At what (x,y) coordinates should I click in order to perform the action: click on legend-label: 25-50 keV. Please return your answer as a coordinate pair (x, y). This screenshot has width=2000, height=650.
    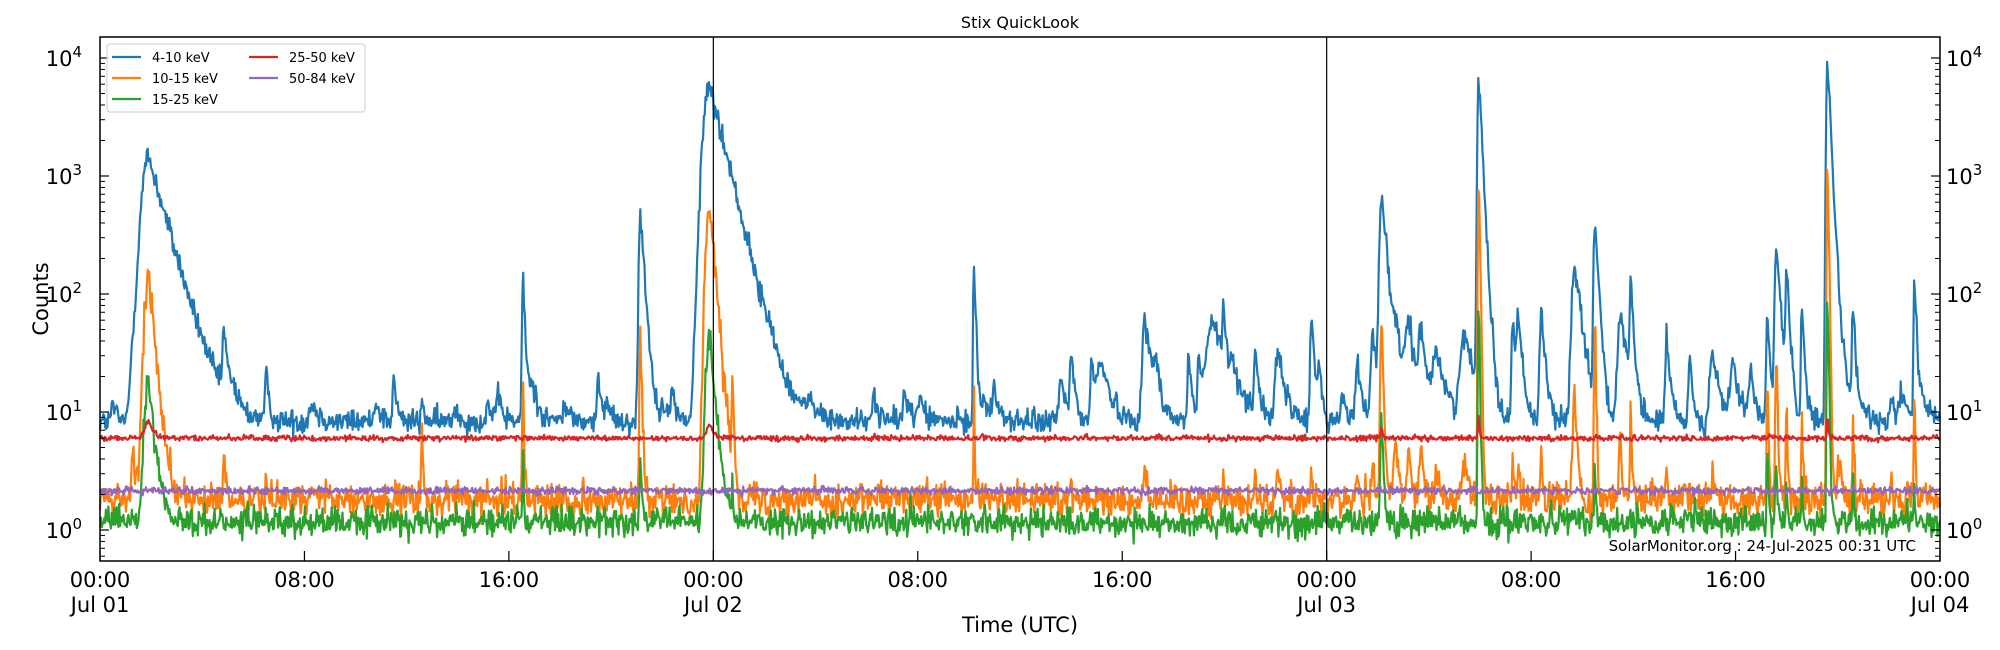
    Looking at the image, I should click on (322, 58).